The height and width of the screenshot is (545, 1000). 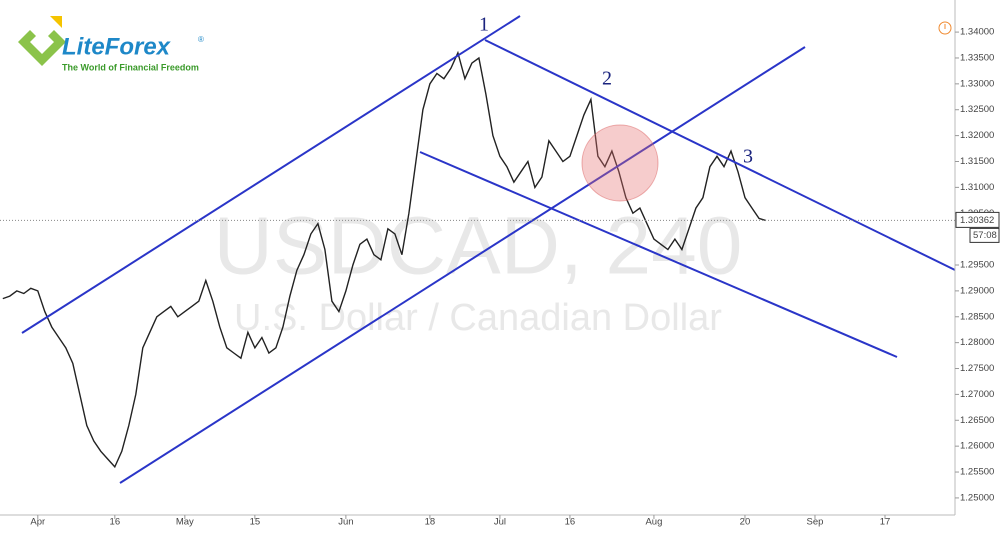 What do you see at coordinates (885, 522) in the screenshot?
I see `x-tick-label: 17` at bounding box center [885, 522].